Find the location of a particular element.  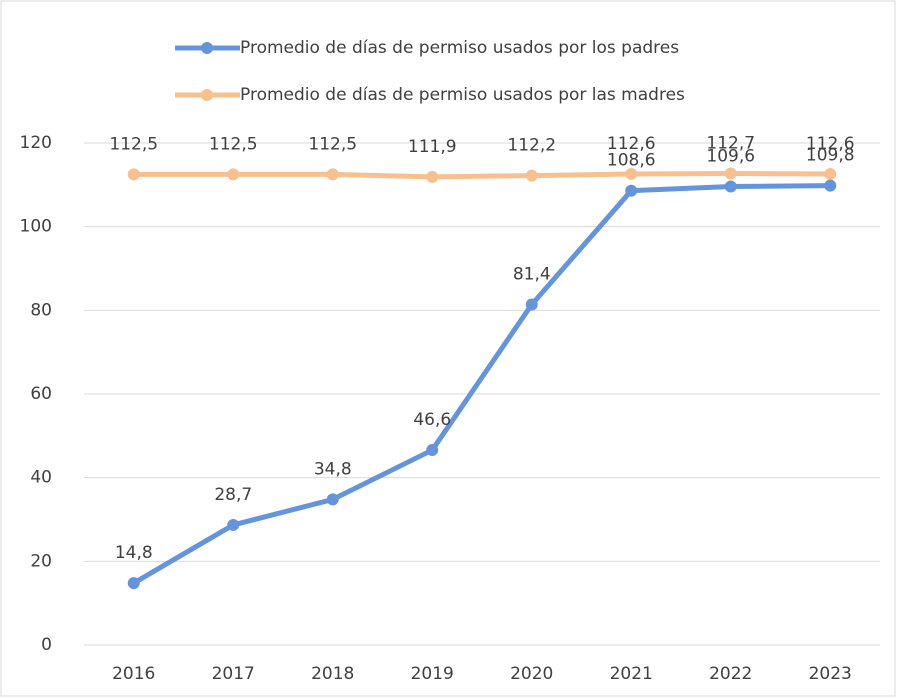

x-tick-label: 2021 is located at coordinates (631, 674).